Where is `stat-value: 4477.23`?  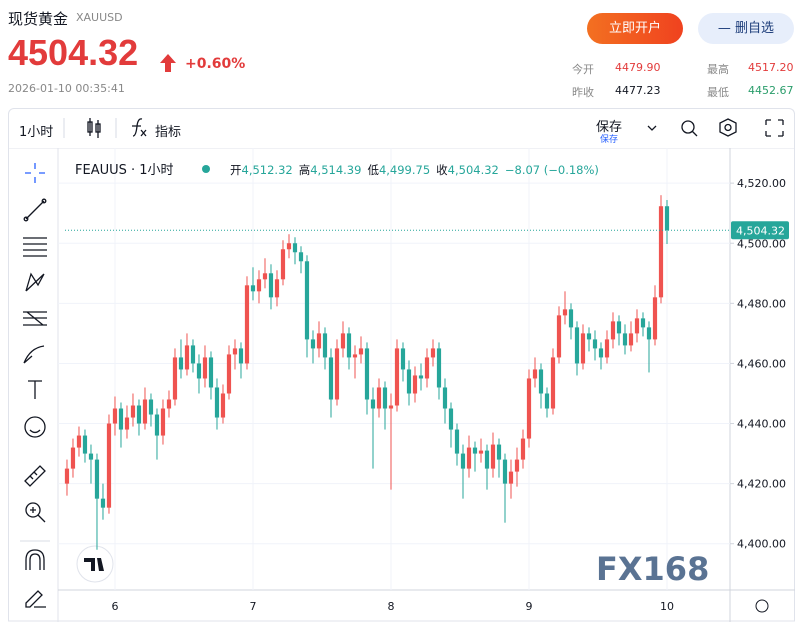
stat-value: 4477.23 is located at coordinates (638, 90).